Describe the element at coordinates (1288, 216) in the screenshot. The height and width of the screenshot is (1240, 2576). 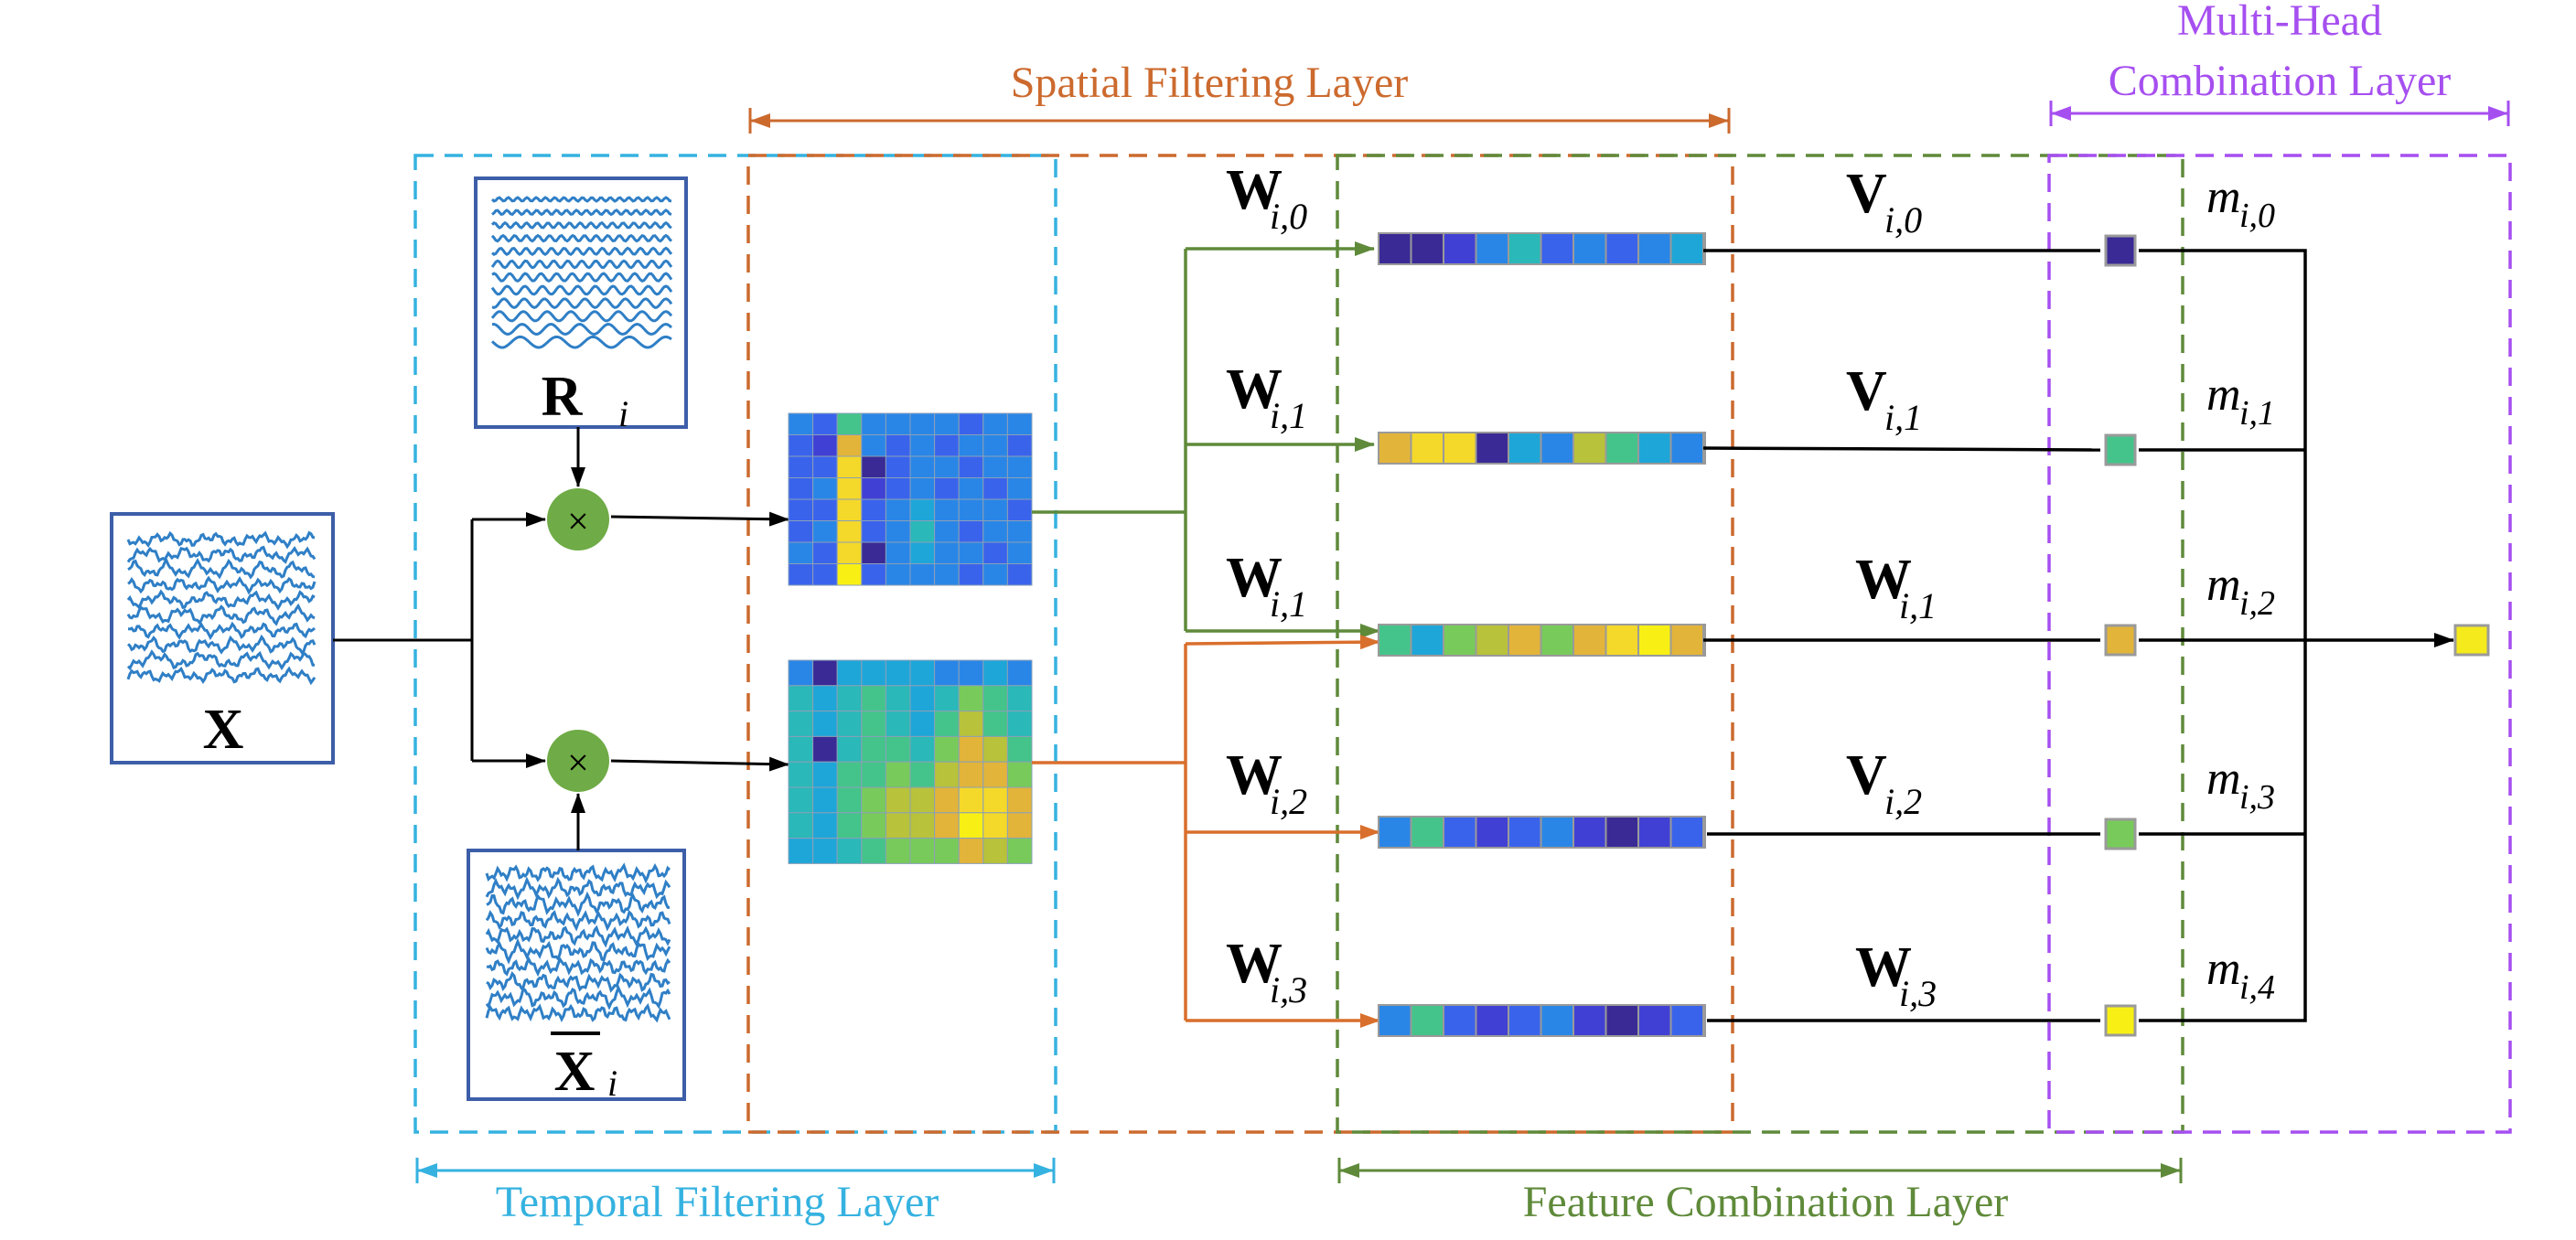
I see `w-sub-0: i,0` at that location.